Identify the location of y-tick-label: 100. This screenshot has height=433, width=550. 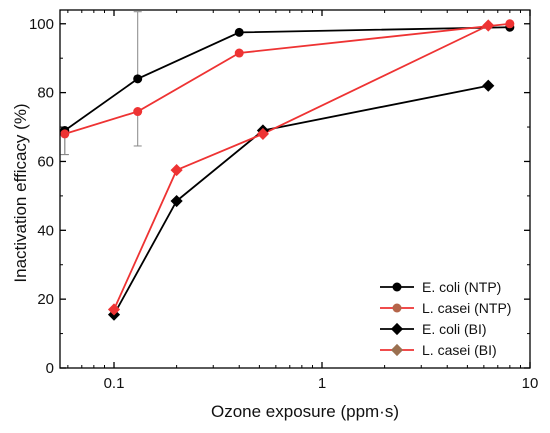
(41, 24).